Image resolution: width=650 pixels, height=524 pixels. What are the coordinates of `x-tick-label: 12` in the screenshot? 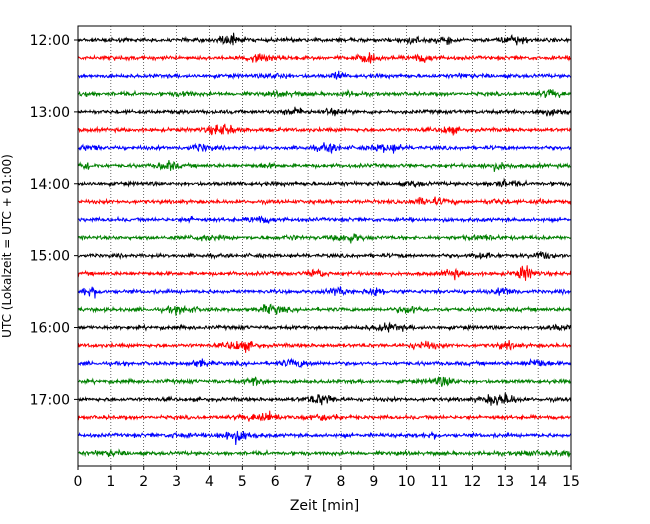 It's located at (472, 482).